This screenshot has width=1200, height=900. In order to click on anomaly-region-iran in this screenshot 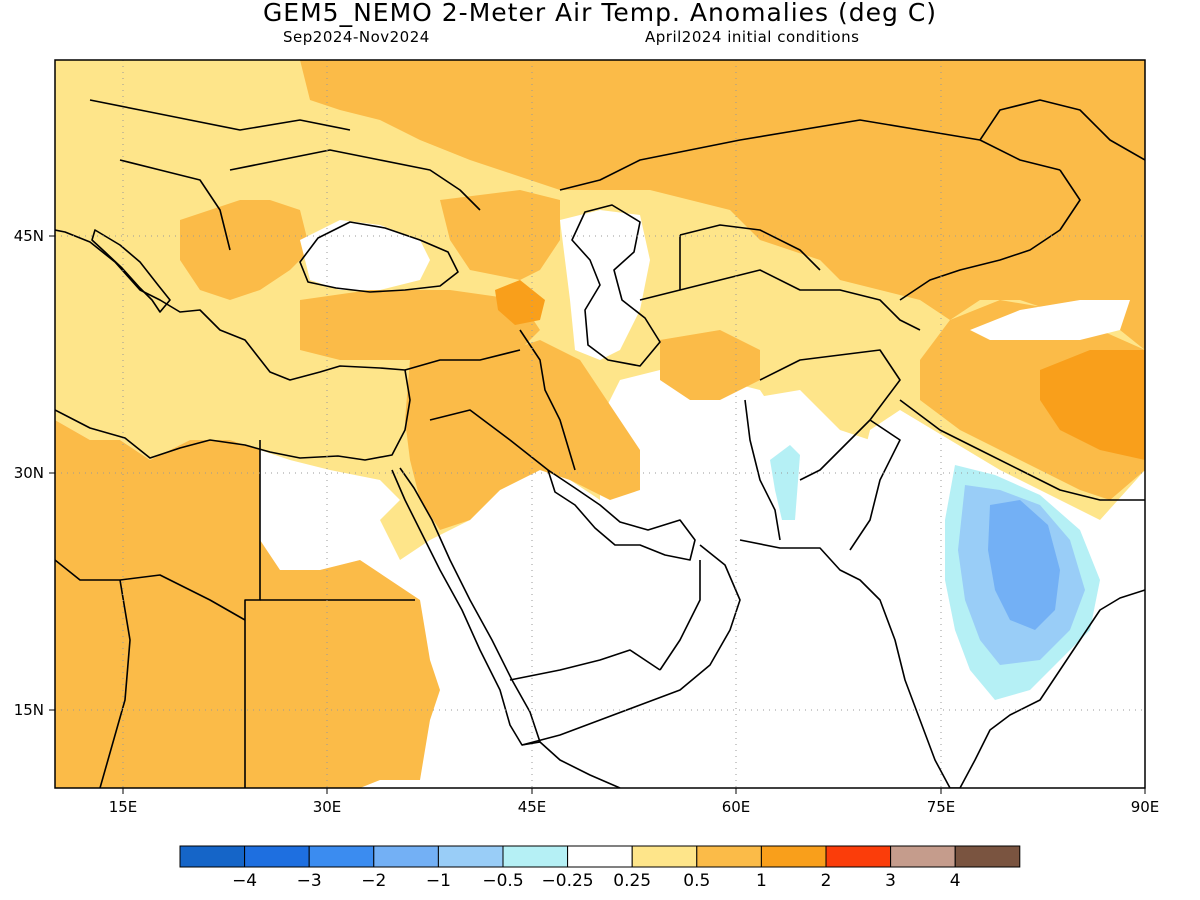, I will do `click(710, 365)`.